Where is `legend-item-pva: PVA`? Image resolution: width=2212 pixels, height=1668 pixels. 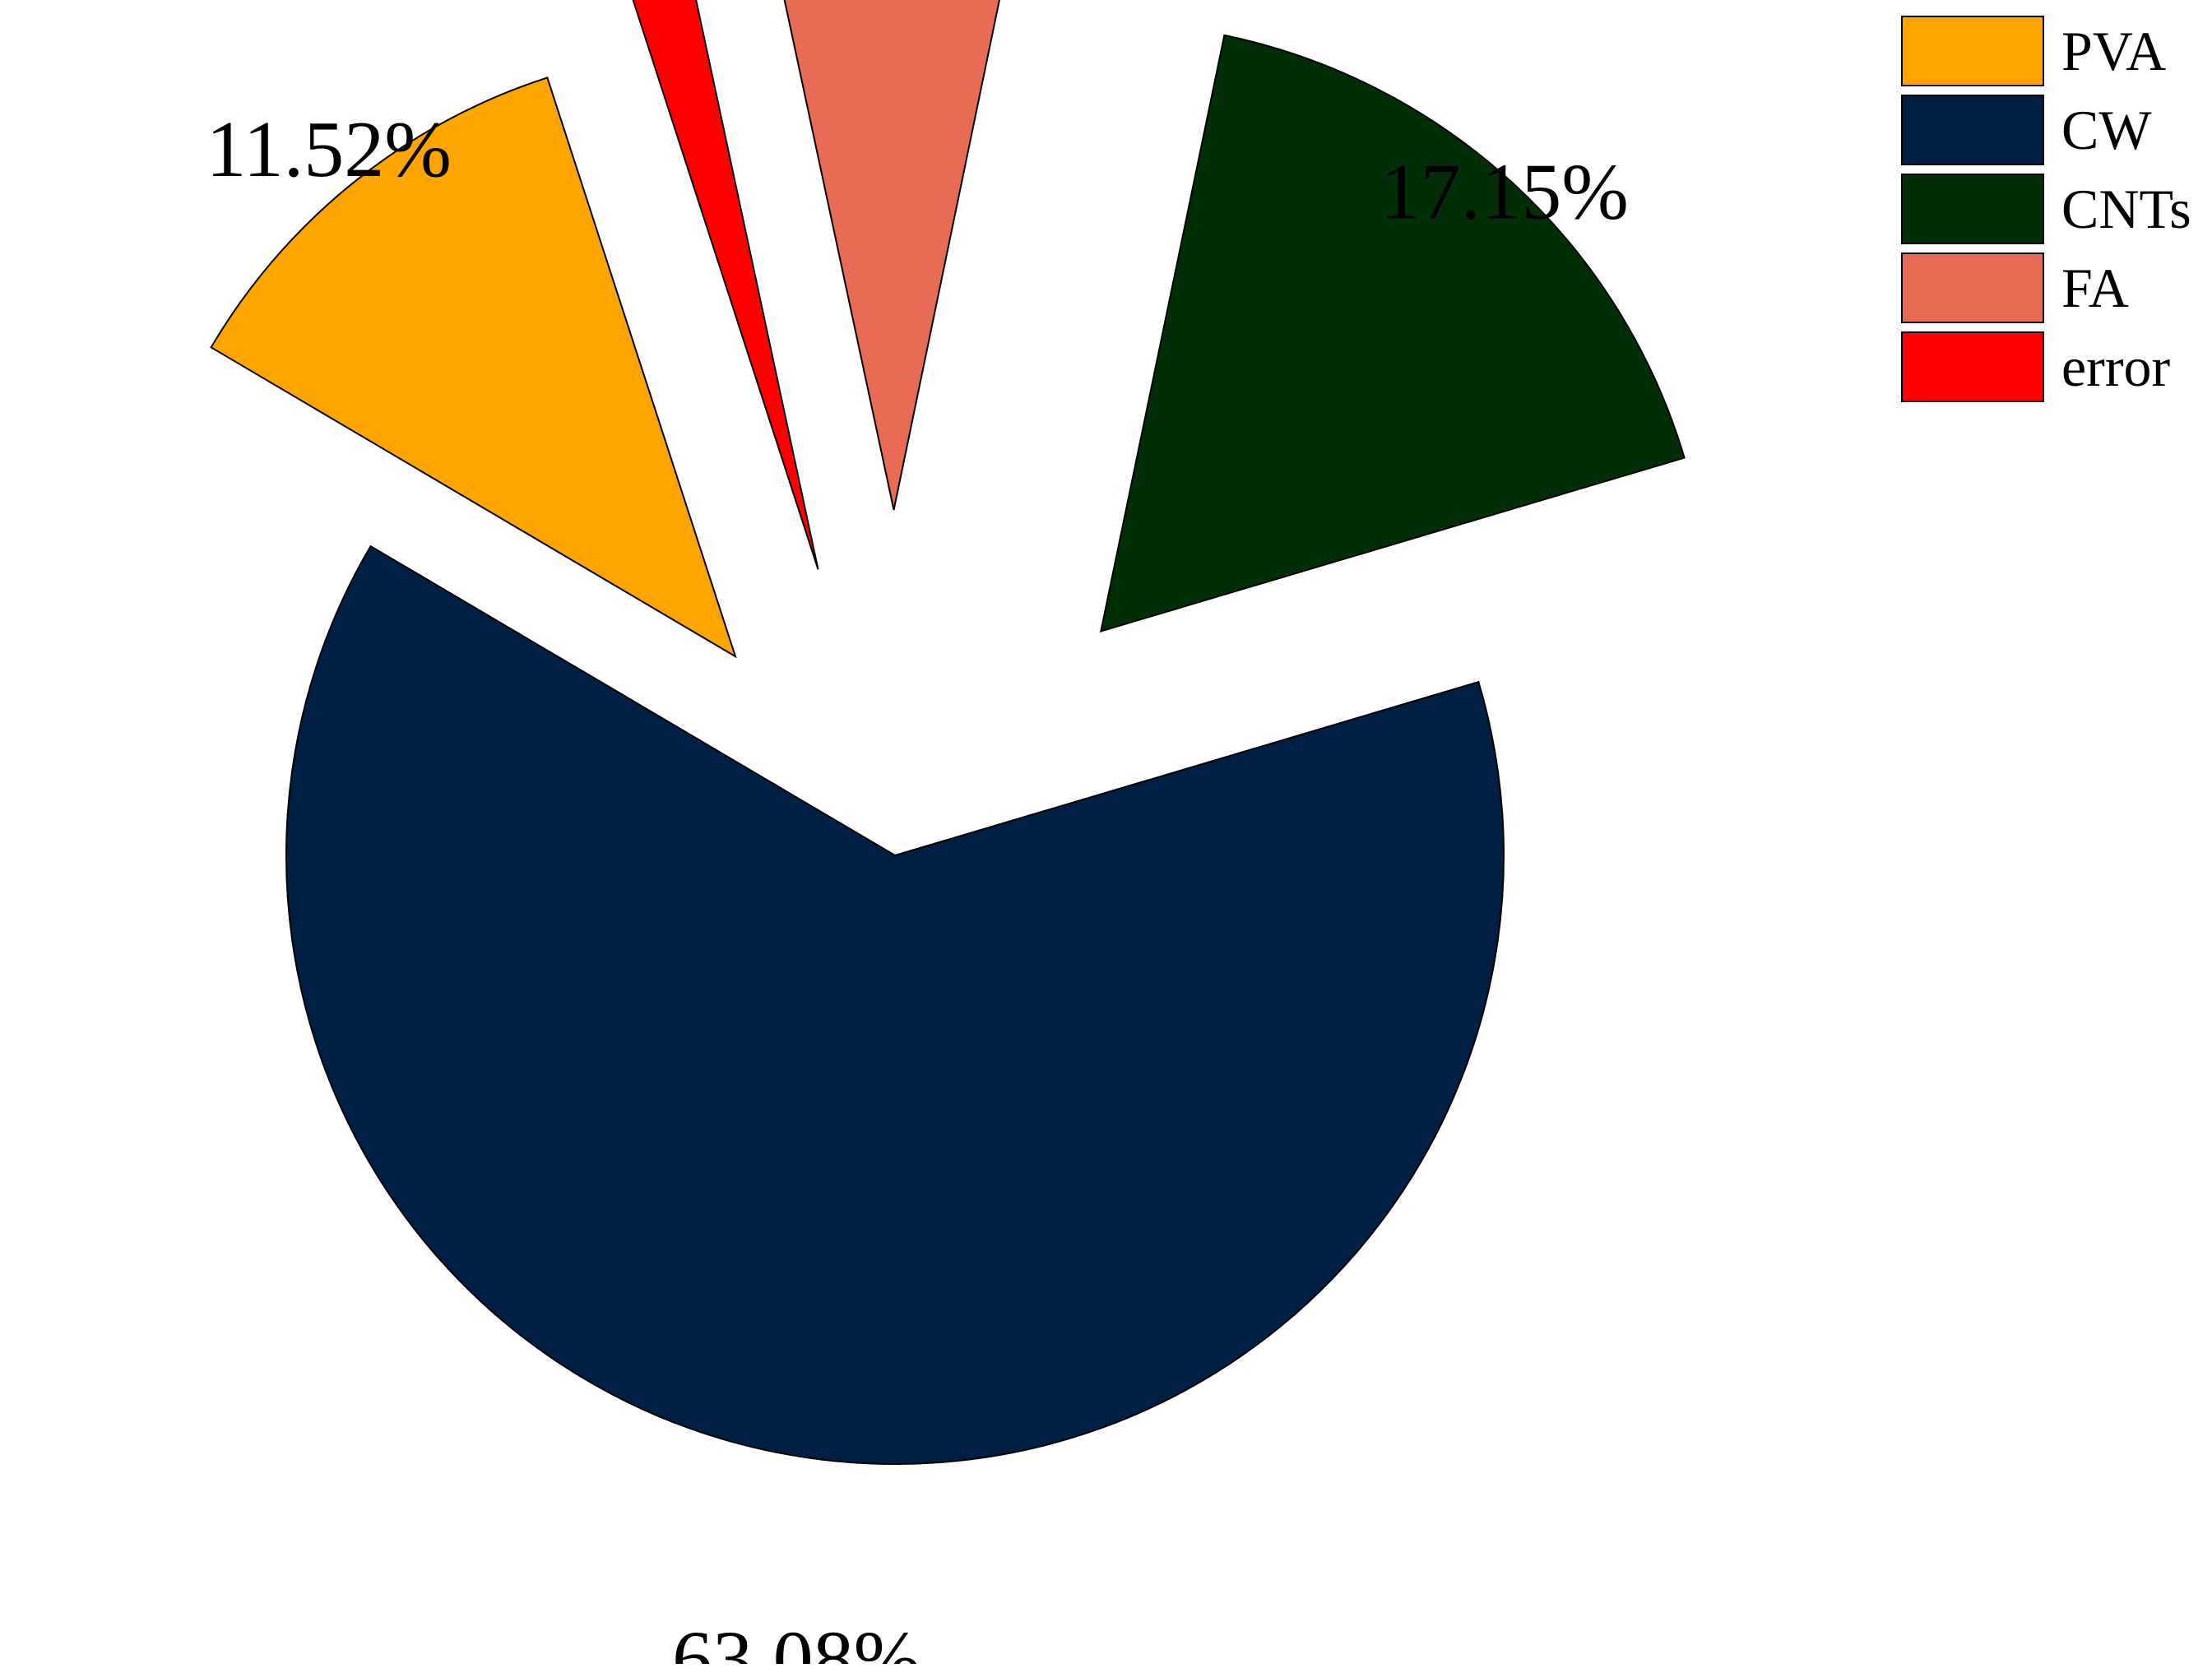 legend-item-pva: PVA is located at coordinates (2034, 51).